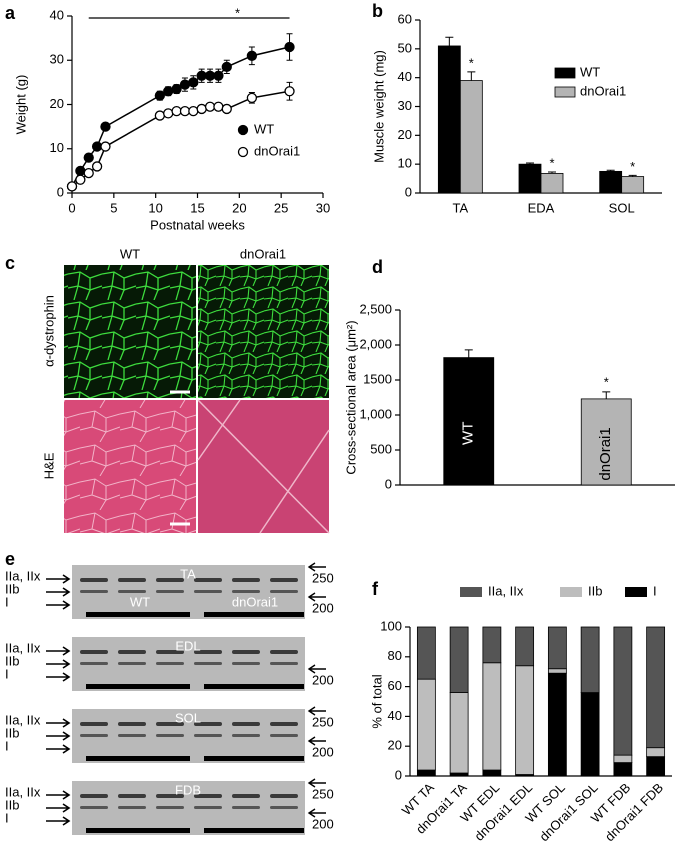  I want to click on band-label: I, so click(7, 817).